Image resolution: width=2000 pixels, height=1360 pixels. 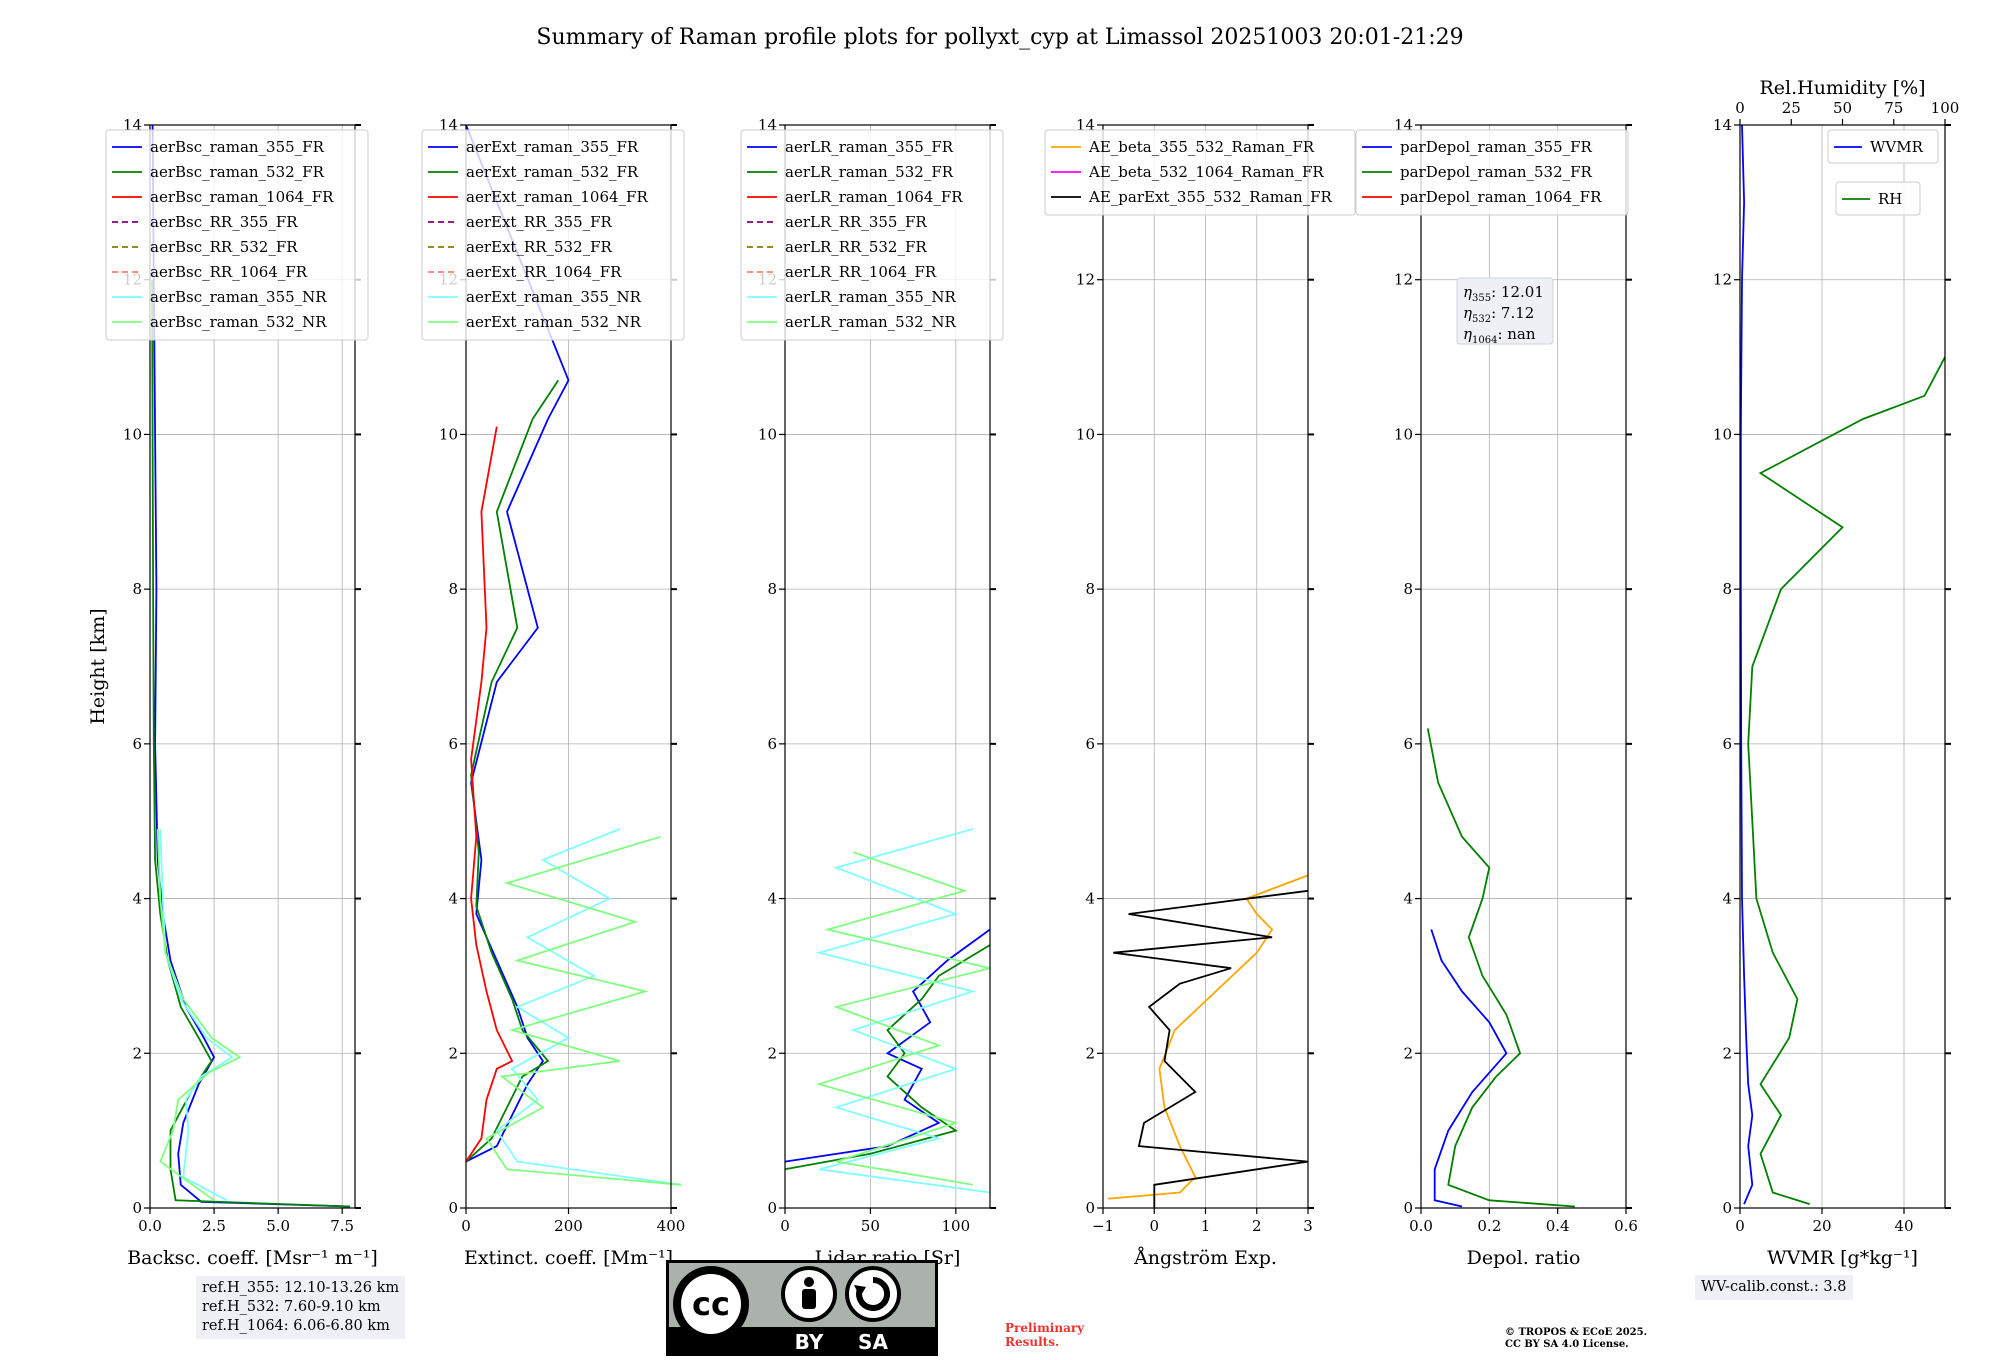 What do you see at coordinates (1257, 1226) in the screenshot?
I see `x-tick-label: 2` at bounding box center [1257, 1226].